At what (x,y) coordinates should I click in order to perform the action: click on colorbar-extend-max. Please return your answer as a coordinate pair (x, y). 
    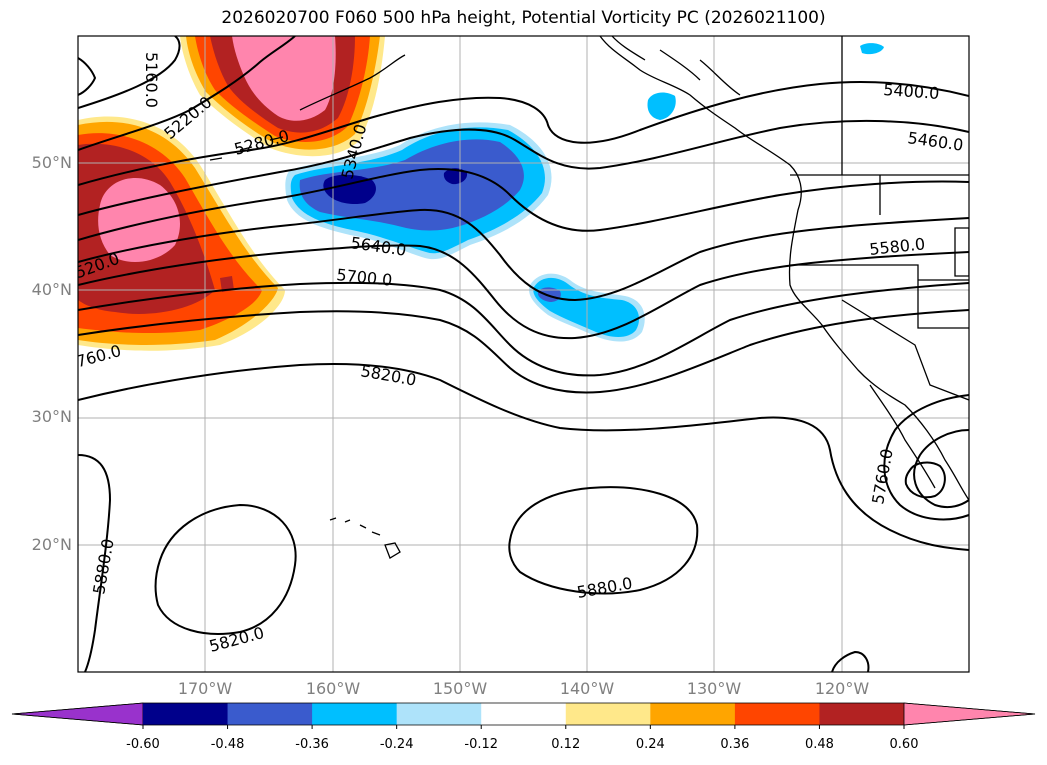
    Looking at the image, I should click on (969, 714).